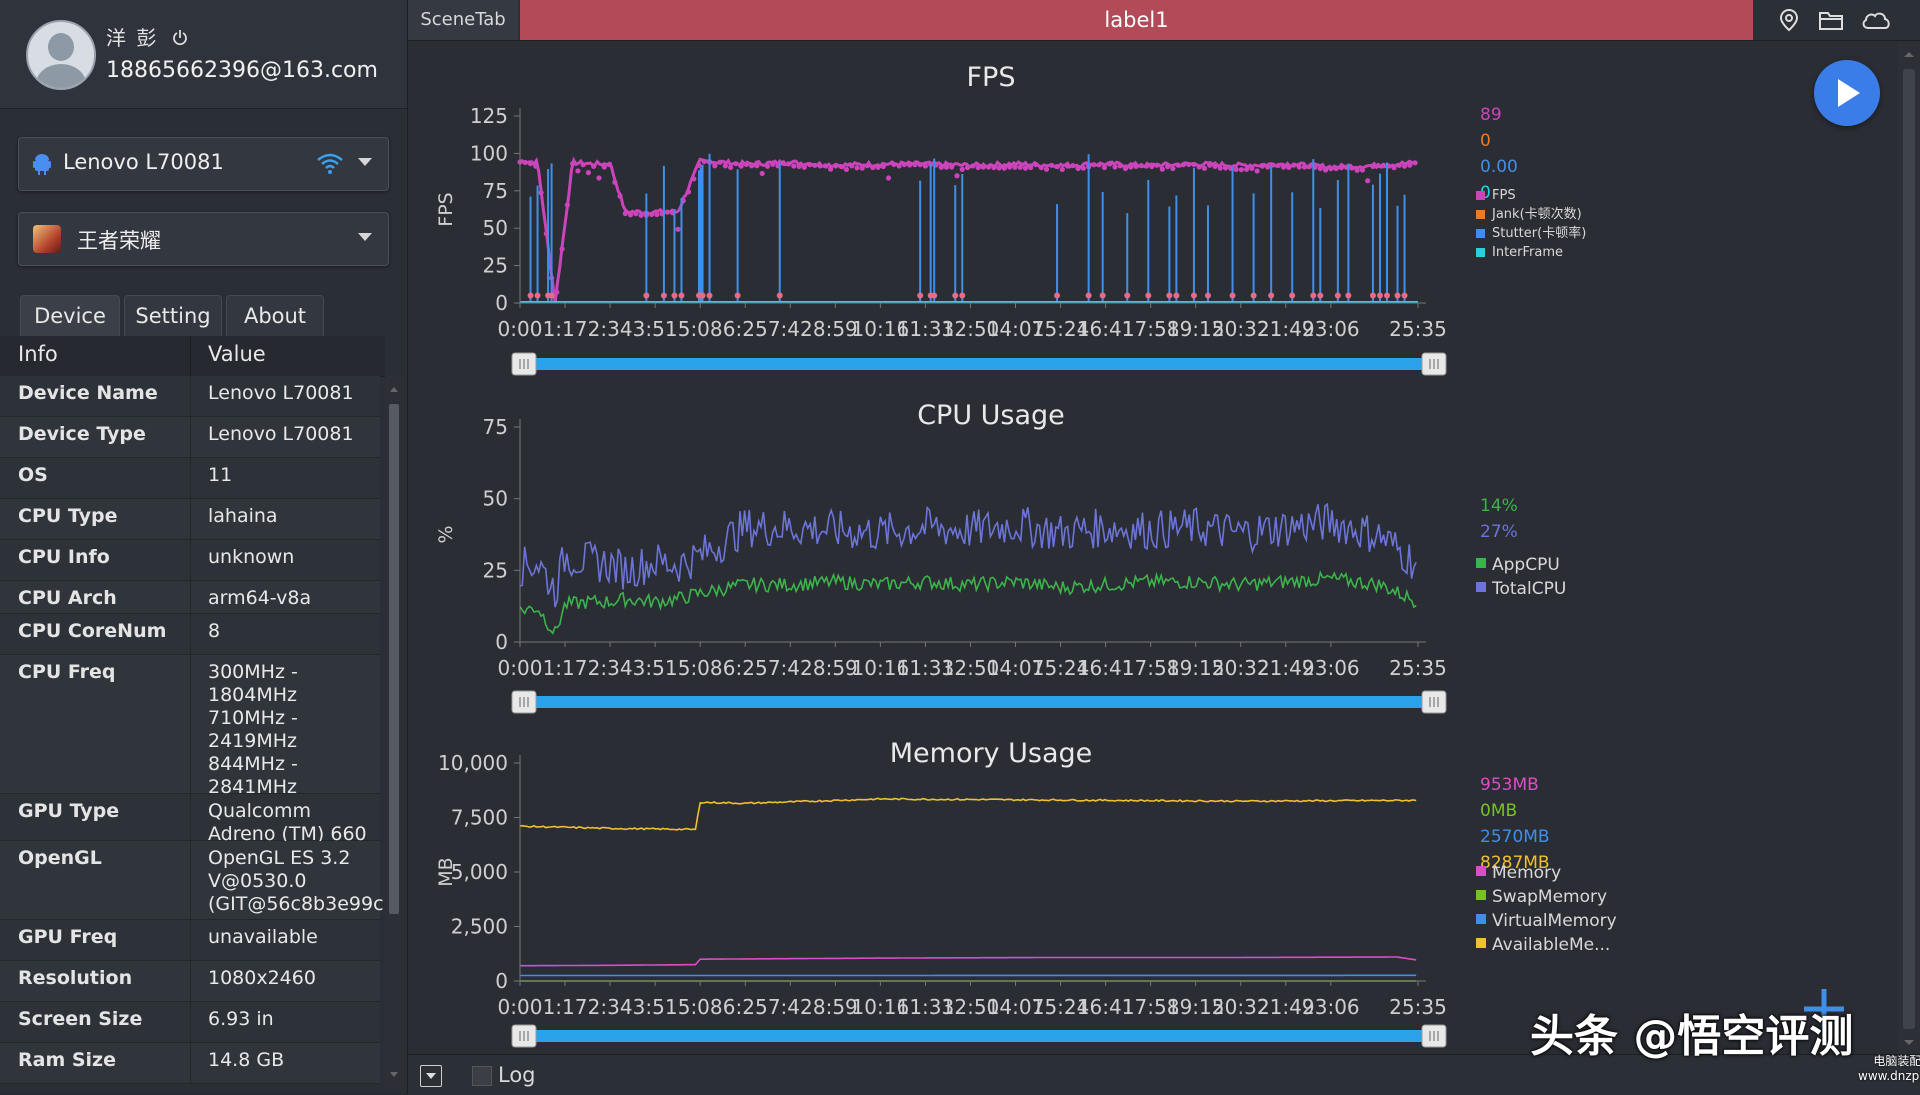 The height and width of the screenshot is (1095, 1920). What do you see at coordinates (700, 329) in the screenshot?
I see `x-tick-label: 5:08` at bounding box center [700, 329].